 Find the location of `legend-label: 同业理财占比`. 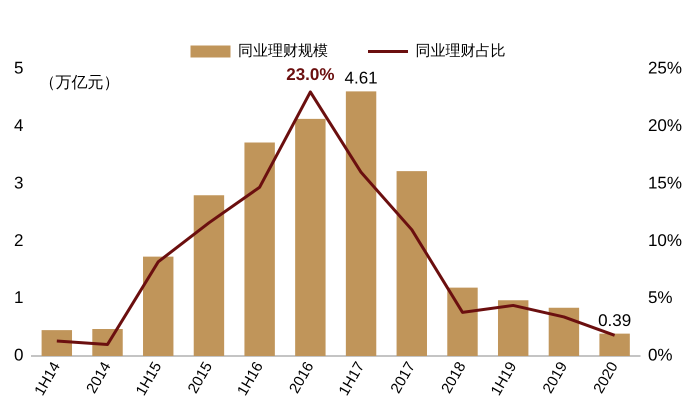

legend-label: 同业理财占比 is located at coordinates (461, 51).